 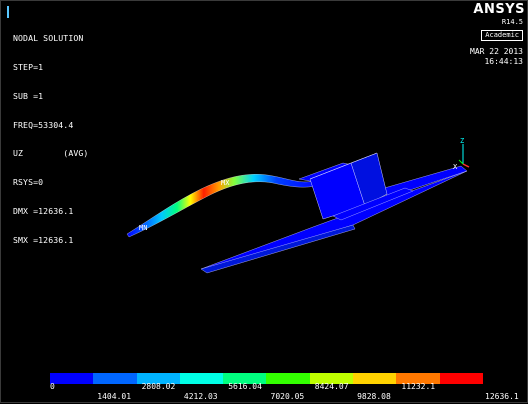 What do you see at coordinates (114, 396) in the screenshot?
I see `legend-value-bottom: 1404.01` at bounding box center [114, 396].